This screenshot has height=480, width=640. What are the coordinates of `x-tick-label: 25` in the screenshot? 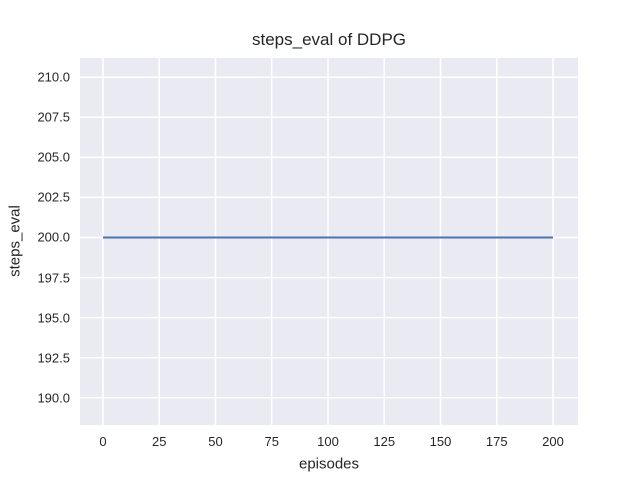 It's located at (159, 441).